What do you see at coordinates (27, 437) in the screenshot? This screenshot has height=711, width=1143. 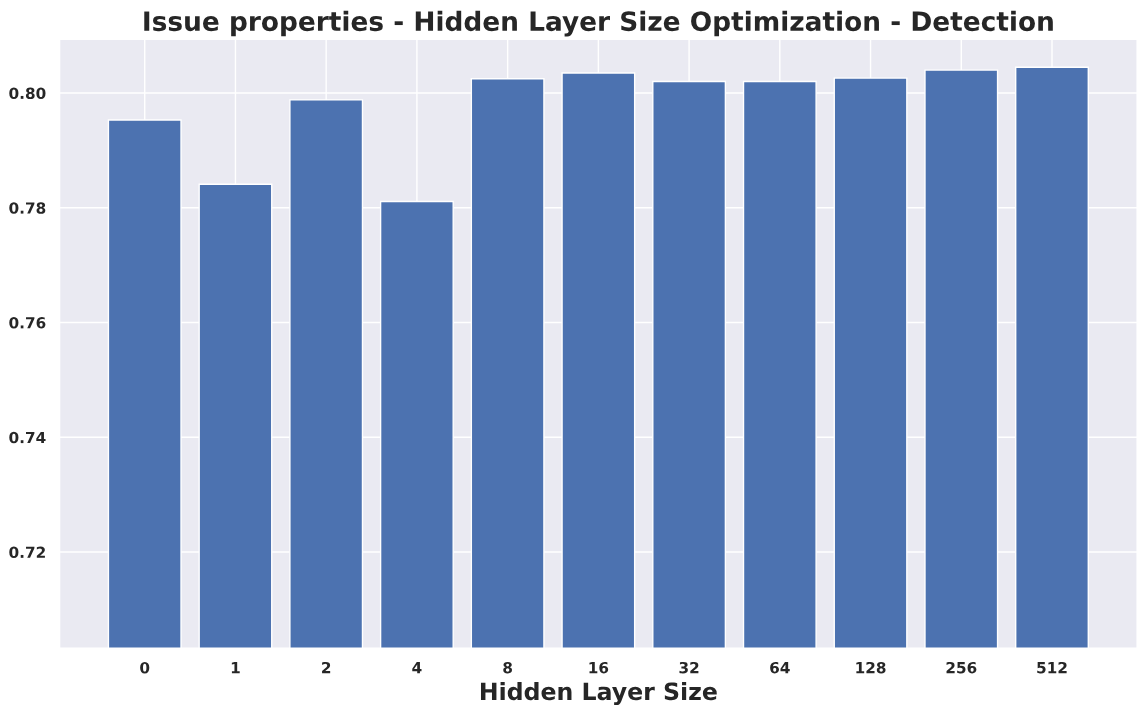 I see `y-tick-label: 0.74` at bounding box center [27, 437].